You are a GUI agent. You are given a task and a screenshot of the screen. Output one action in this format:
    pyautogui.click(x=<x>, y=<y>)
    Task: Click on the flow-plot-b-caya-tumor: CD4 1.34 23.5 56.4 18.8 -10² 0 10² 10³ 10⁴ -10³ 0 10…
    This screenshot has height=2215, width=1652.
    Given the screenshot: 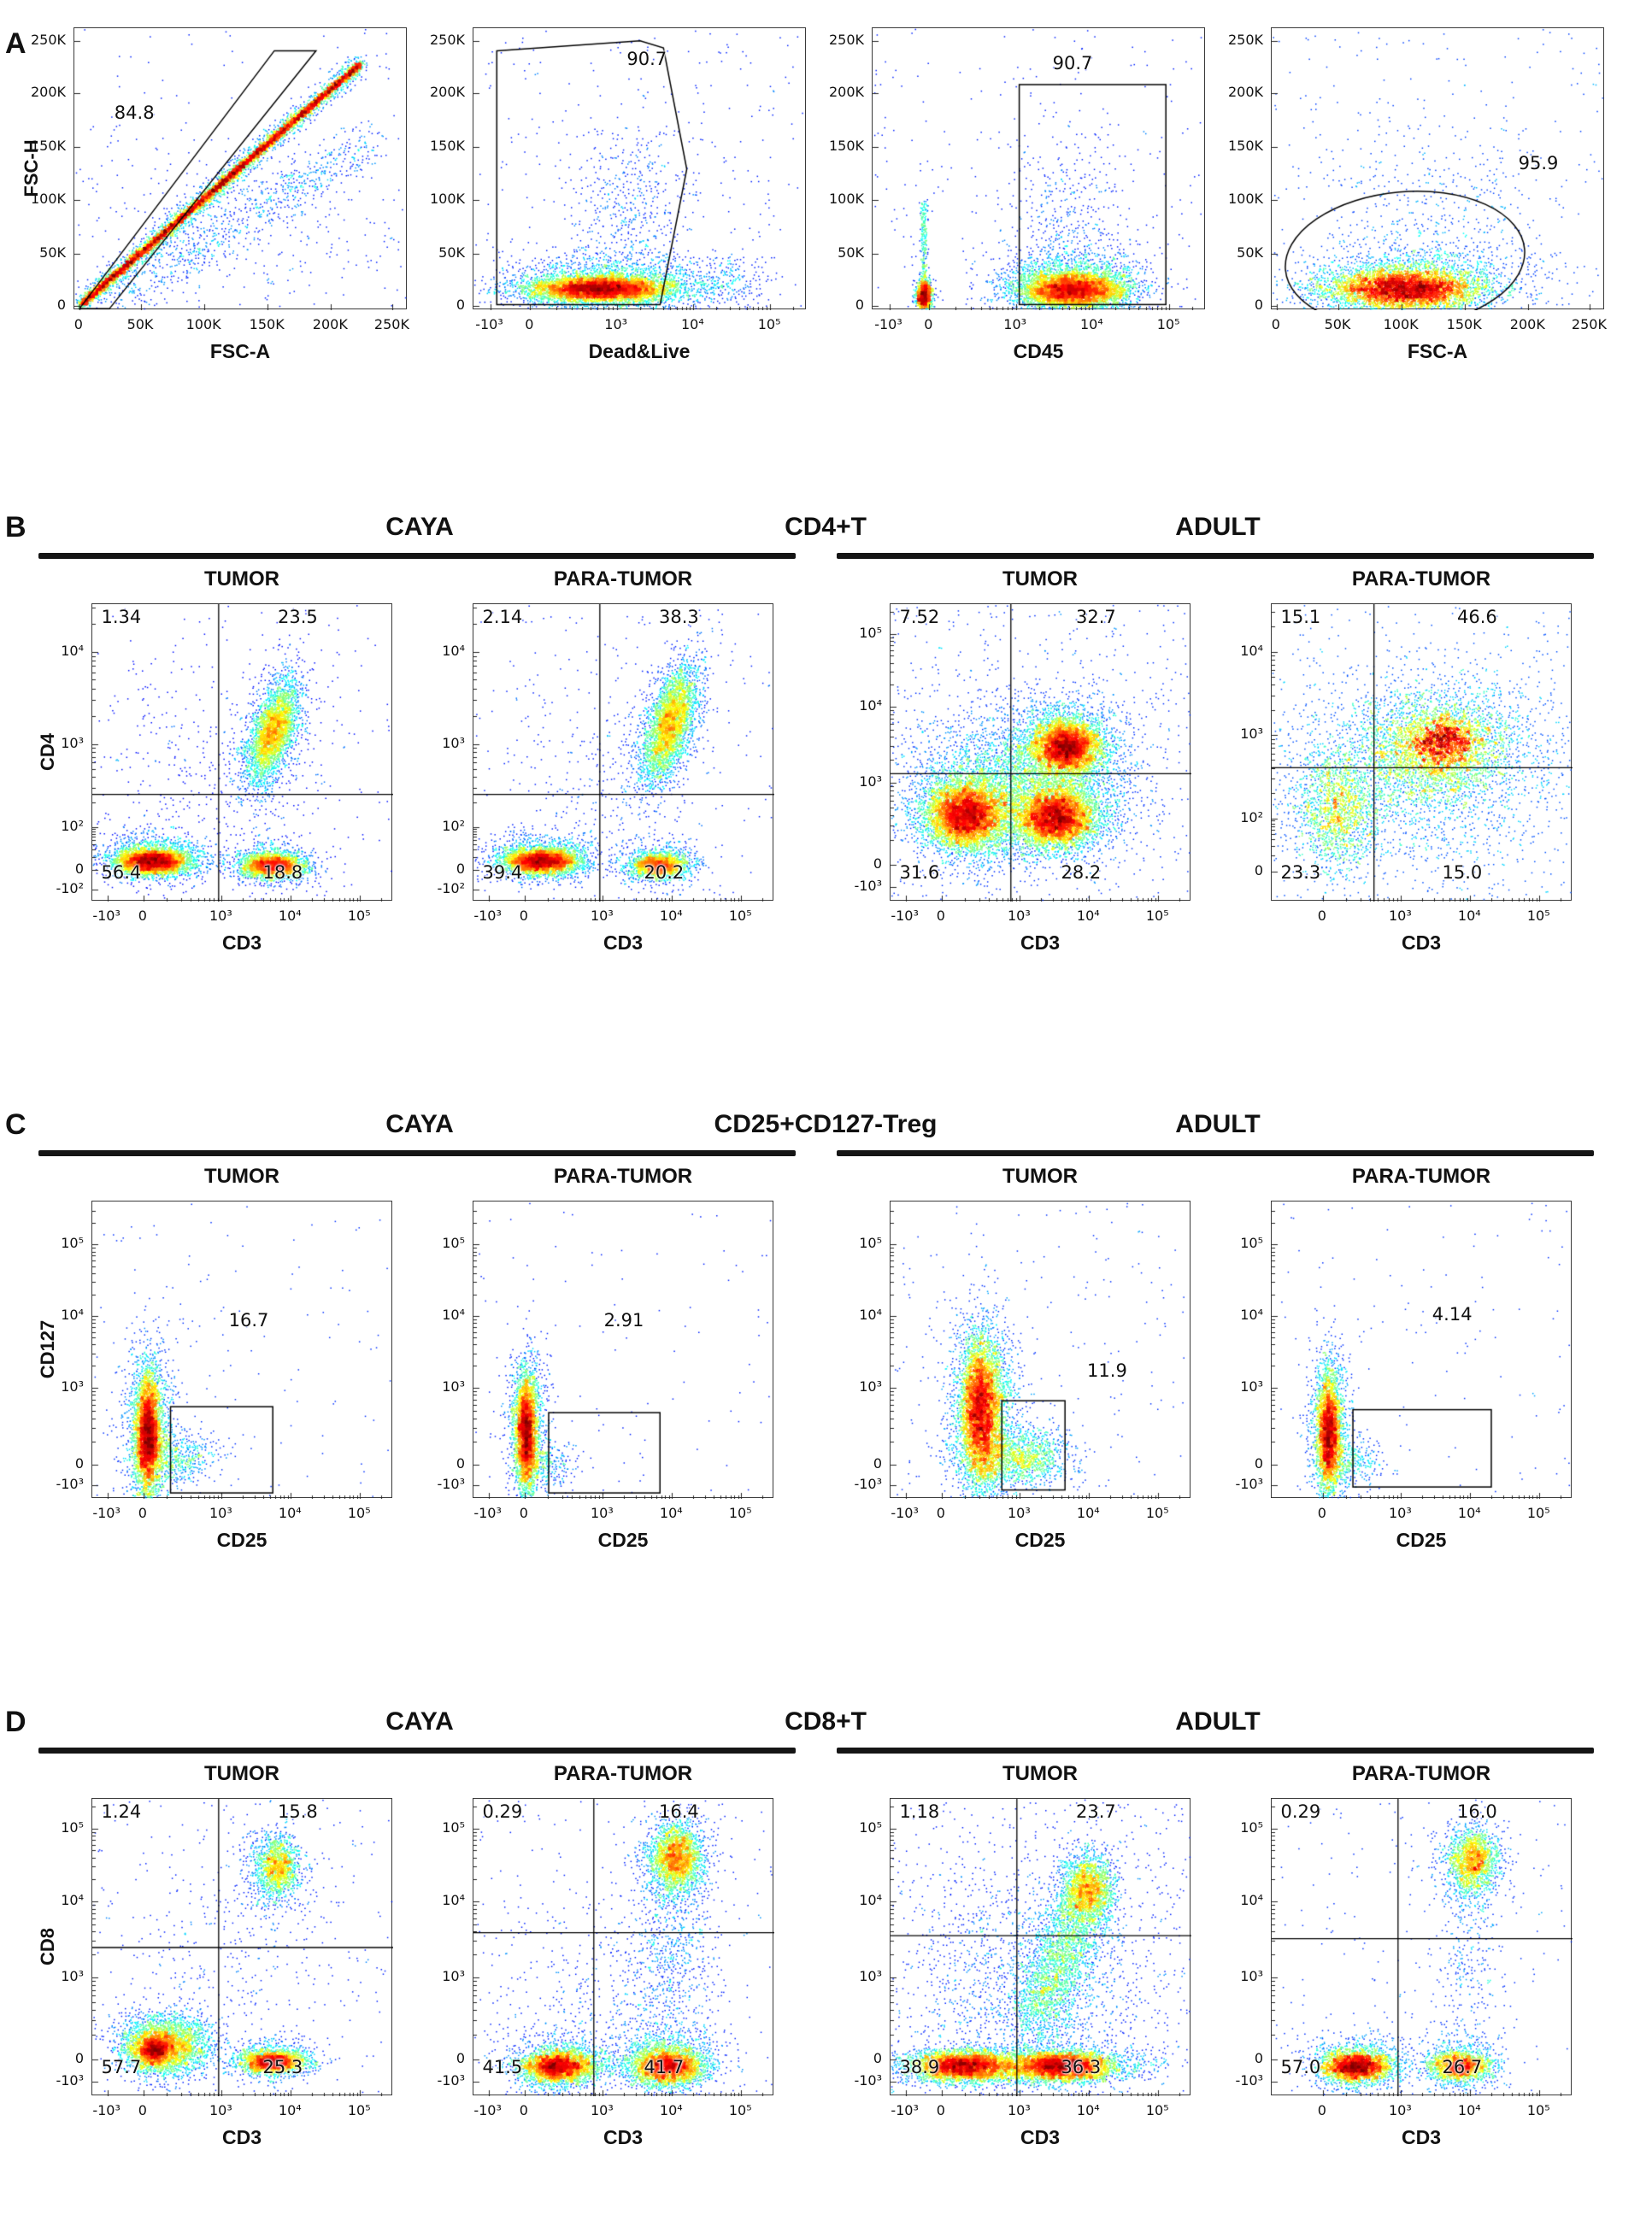 What is the action you would take?
    pyautogui.click(x=228, y=785)
    